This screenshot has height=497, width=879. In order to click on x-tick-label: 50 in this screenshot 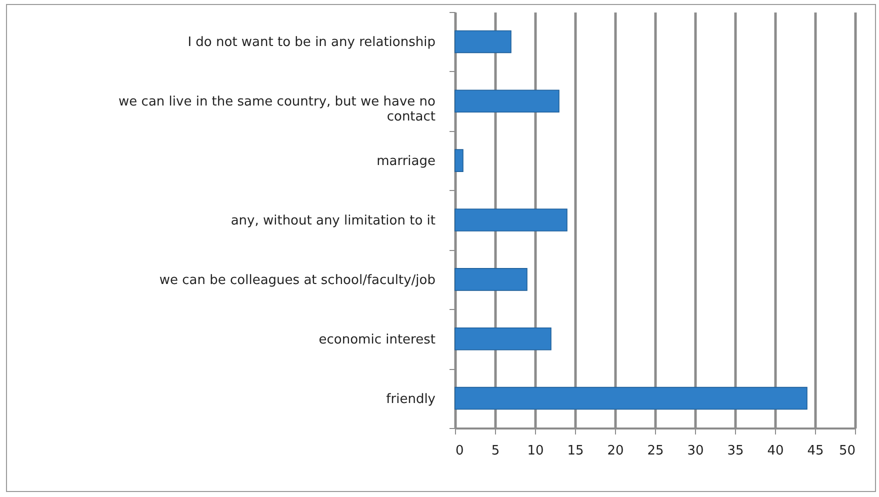, I will do `click(847, 451)`.